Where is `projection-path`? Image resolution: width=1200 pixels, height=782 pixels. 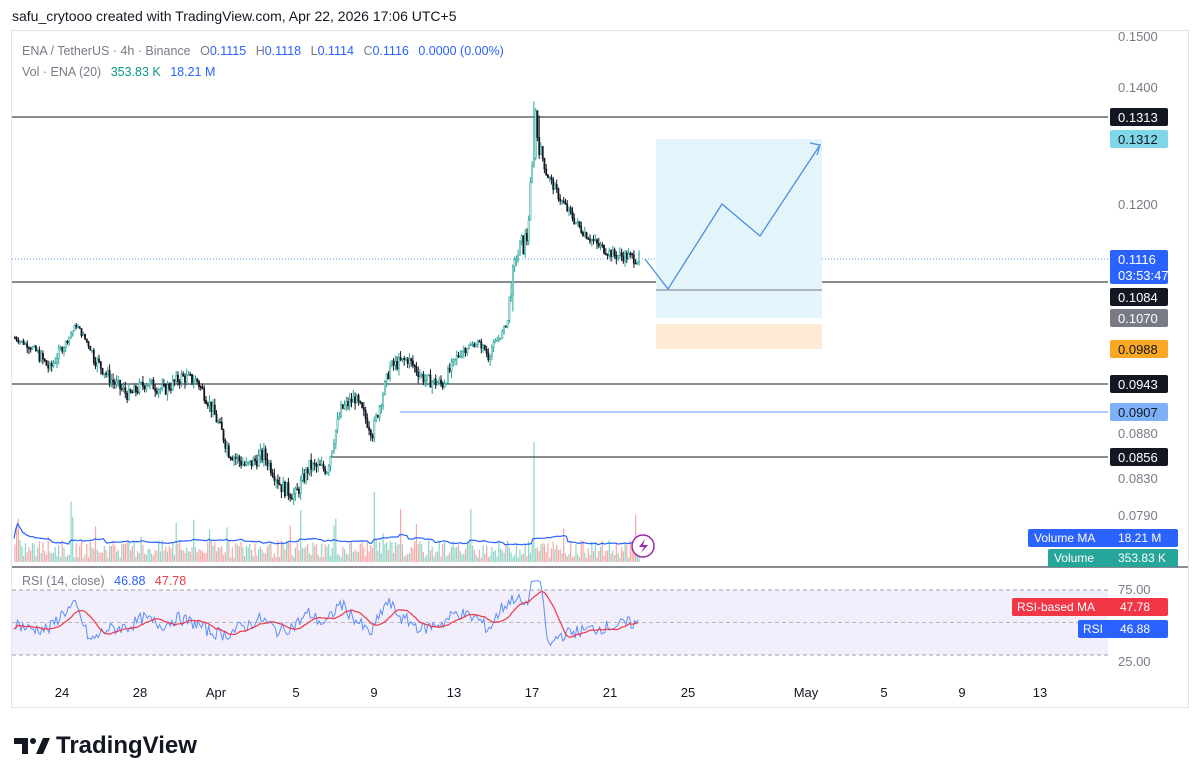
projection-path is located at coordinates (732, 217).